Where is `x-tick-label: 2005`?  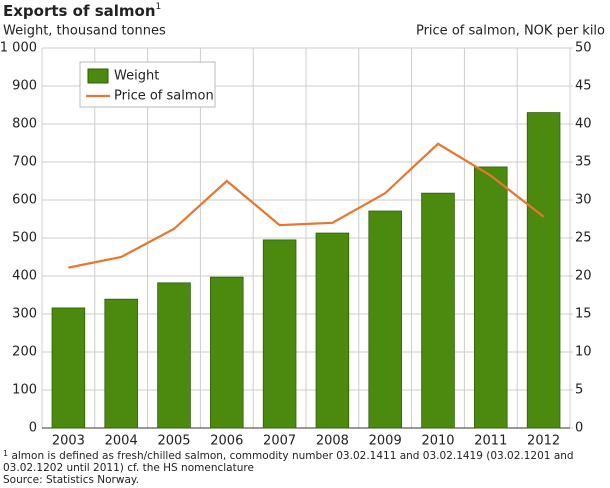 x-tick-label: 2005 is located at coordinates (173, 441).